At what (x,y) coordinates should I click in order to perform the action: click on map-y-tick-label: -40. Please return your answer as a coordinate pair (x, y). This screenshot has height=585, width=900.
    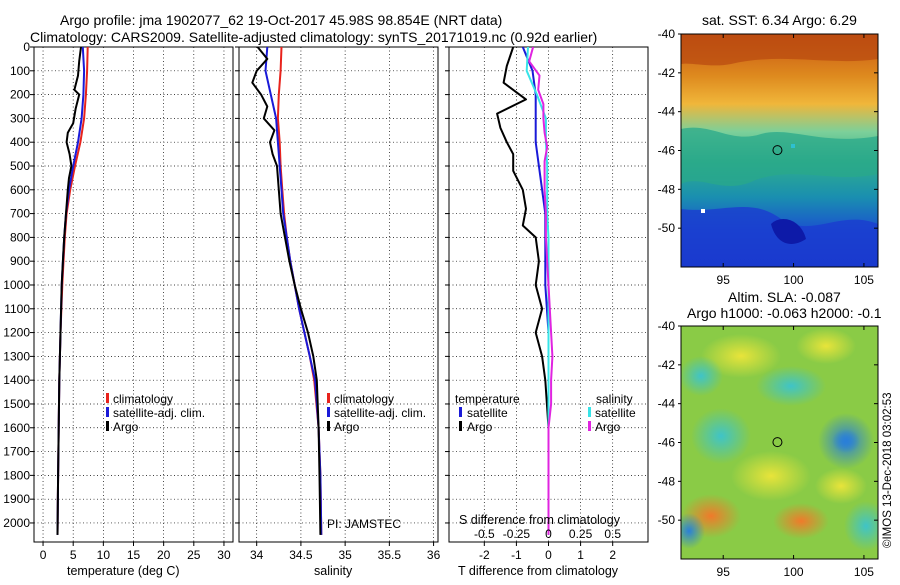
    Looking at the image, I should click on (667, 326).